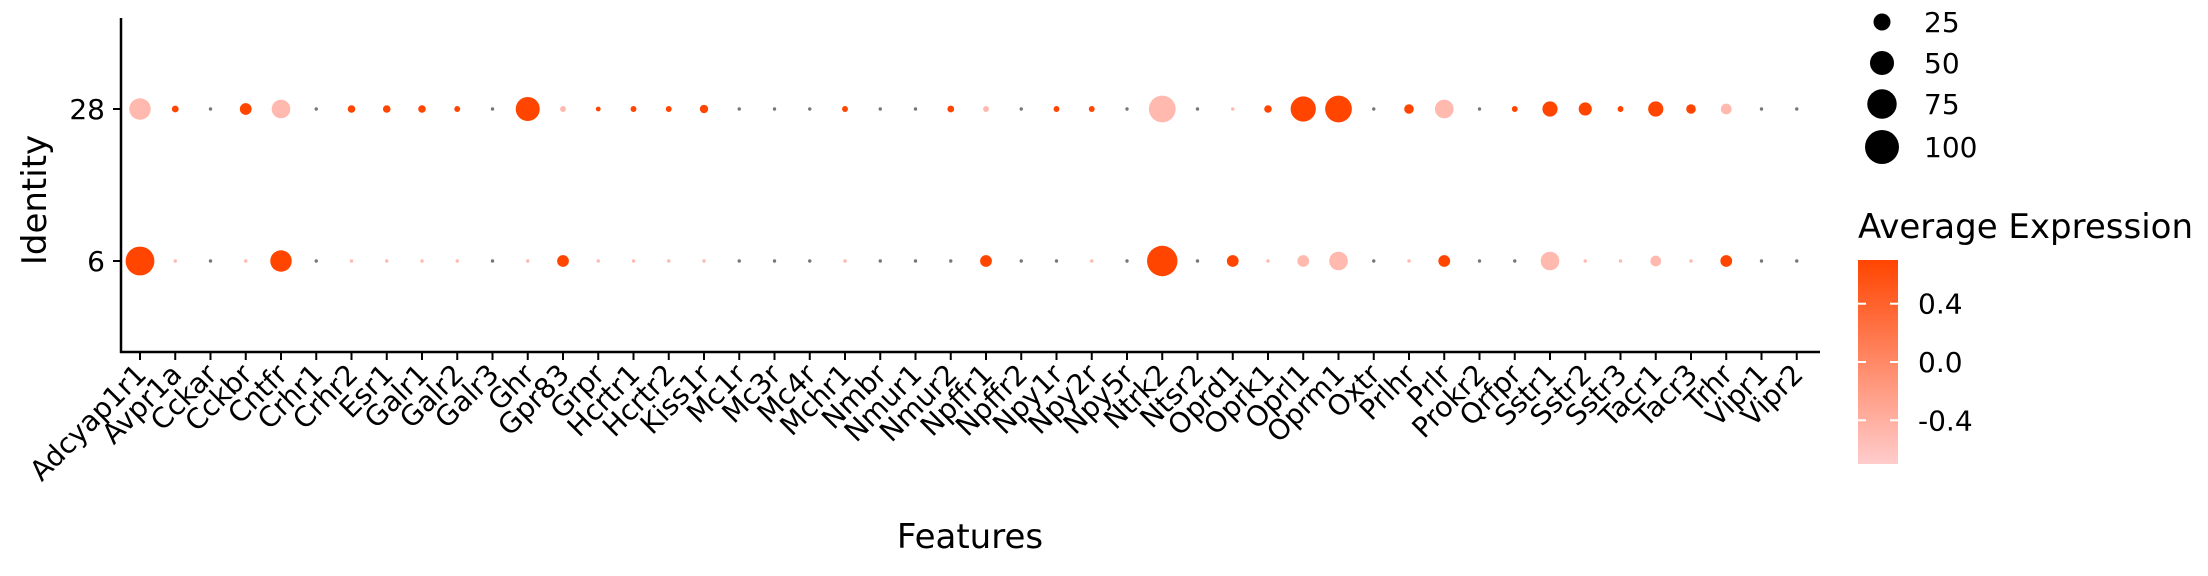 This screenshot has height=576, width=2208. Describe the element at coordinates (970, 537) in the screenshot. I see `x-axis-title: Features` at that location.